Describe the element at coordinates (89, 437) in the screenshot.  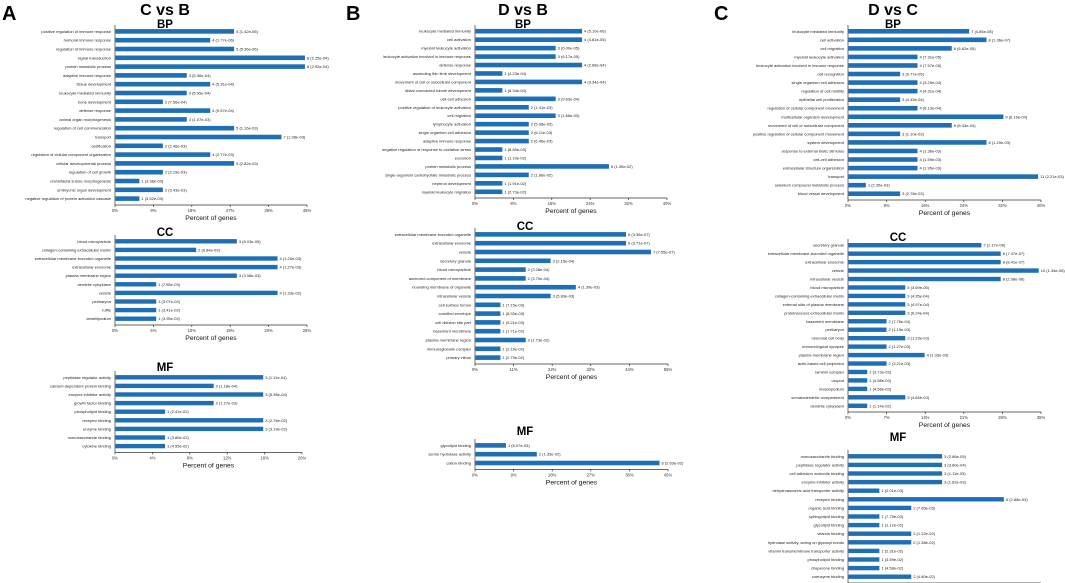
I see `category-label: monosaccharide binding` at that location.